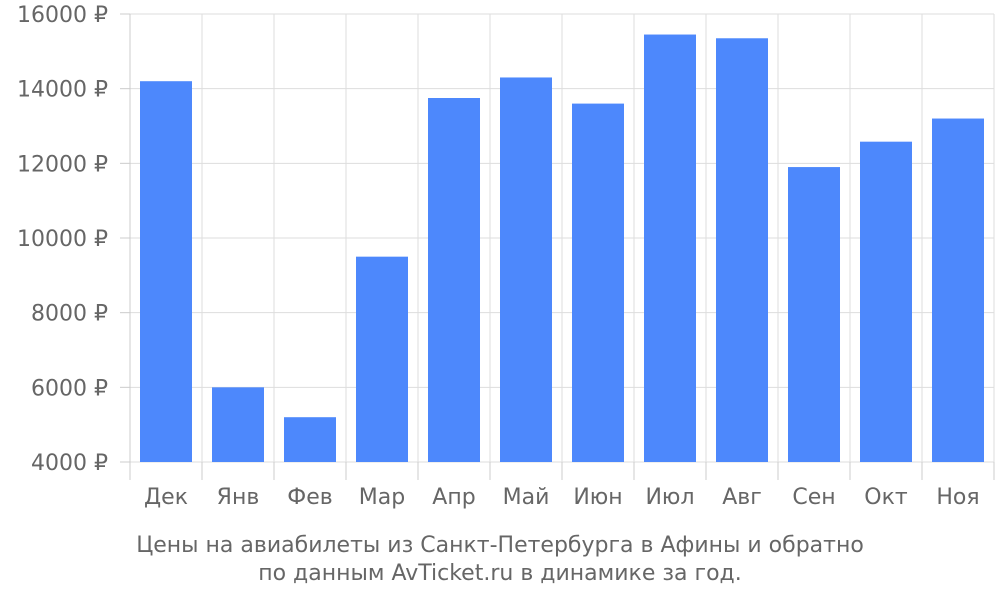 The width and height of the screenshot is (1000, 600). Describe the element at coordinates (597, 497) in the screenshot. I see `x-tick-label: Июн` at that location.